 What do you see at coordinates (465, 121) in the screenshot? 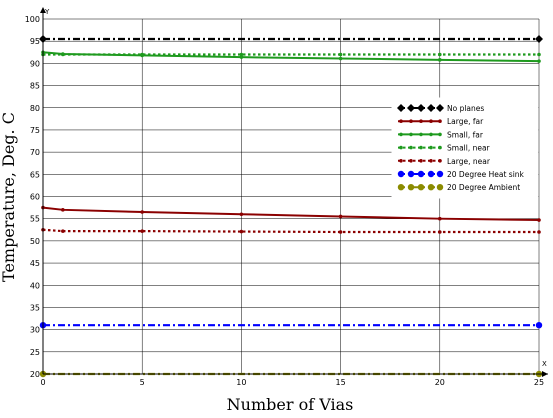
I see `legend-label: Large, far` at bounding box center [465, 121].